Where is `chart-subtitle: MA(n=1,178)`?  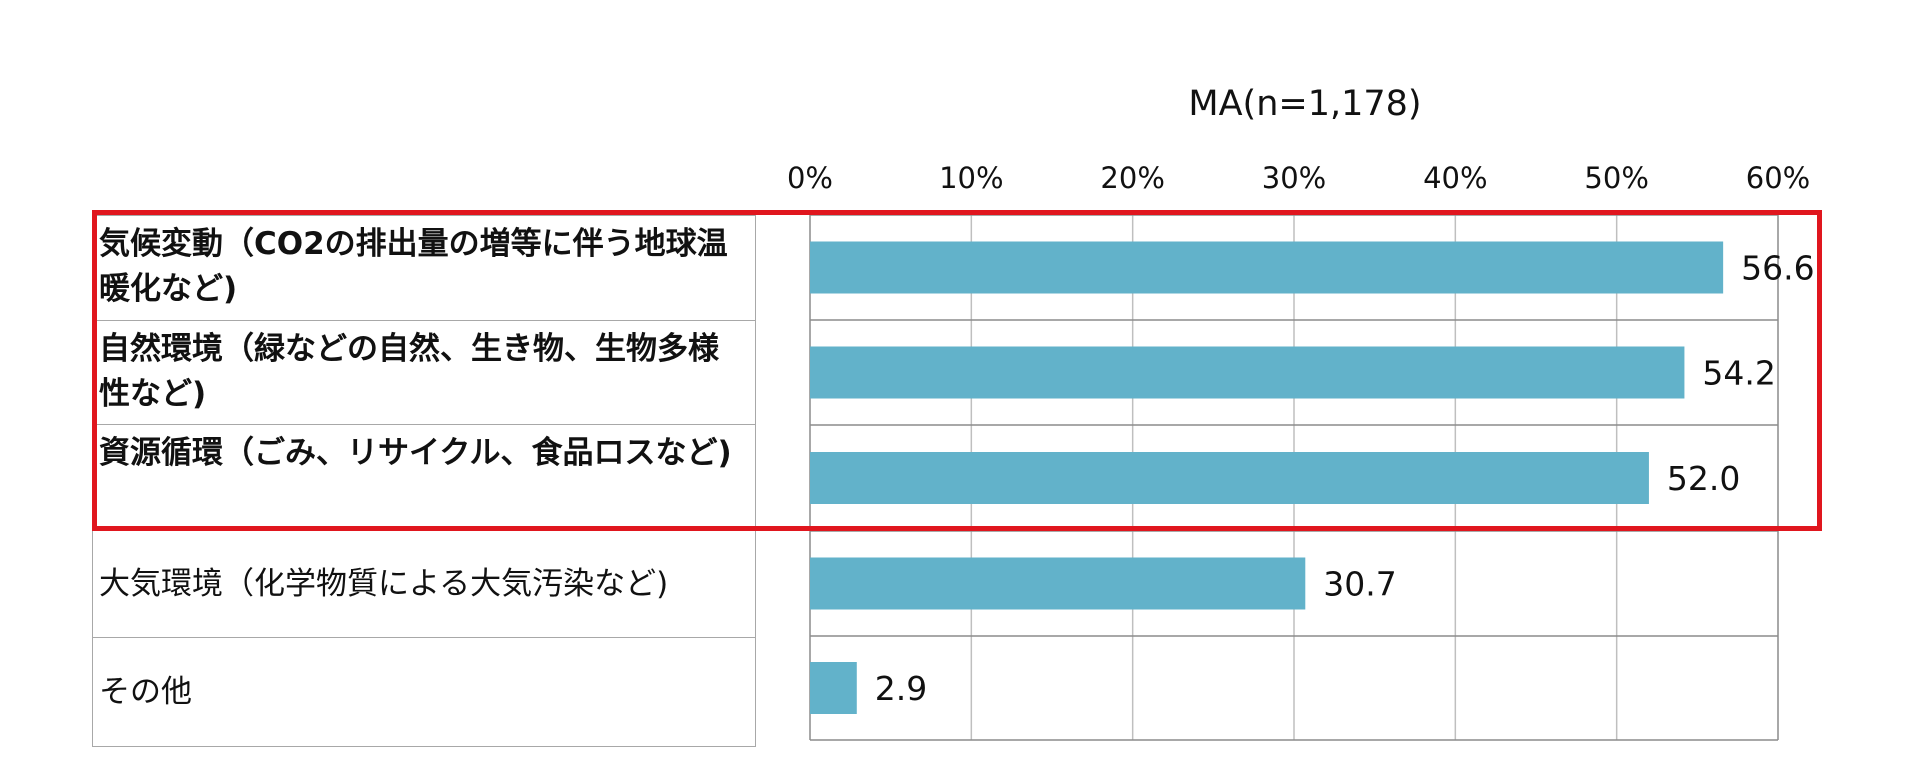
chart-subtitle: MA(n=1,178) is located at coordinates (1305, 104).